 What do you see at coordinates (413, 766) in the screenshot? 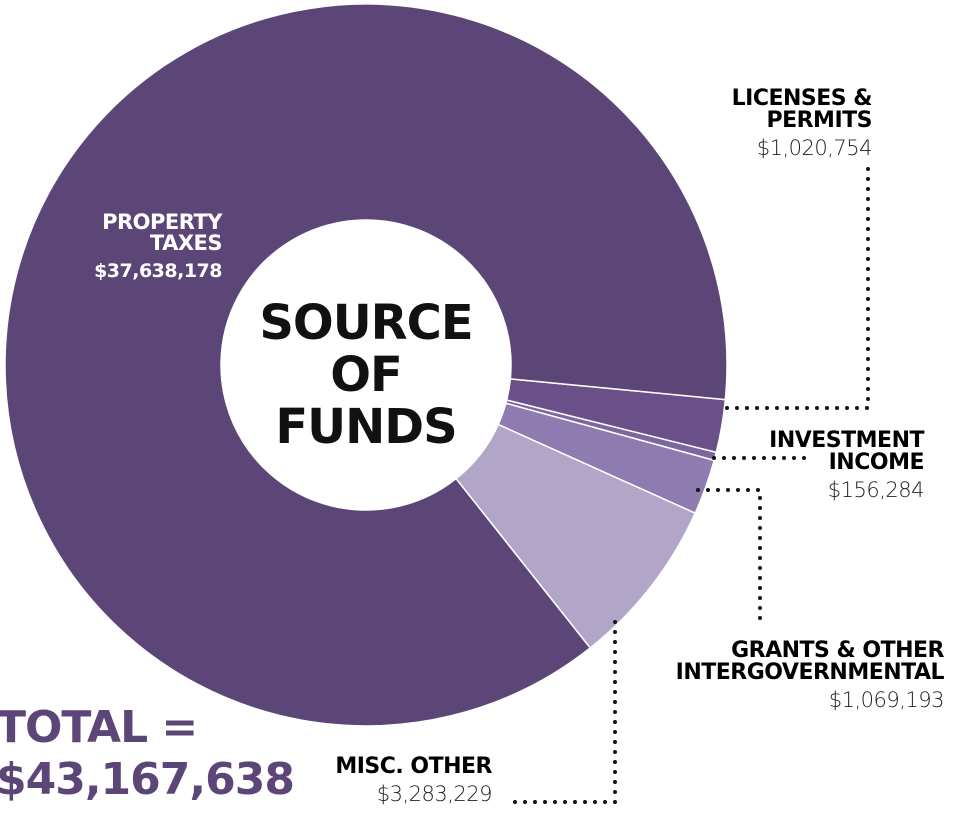
I see `category-label: MISC. OTHER` at bounding box center [413, 766].